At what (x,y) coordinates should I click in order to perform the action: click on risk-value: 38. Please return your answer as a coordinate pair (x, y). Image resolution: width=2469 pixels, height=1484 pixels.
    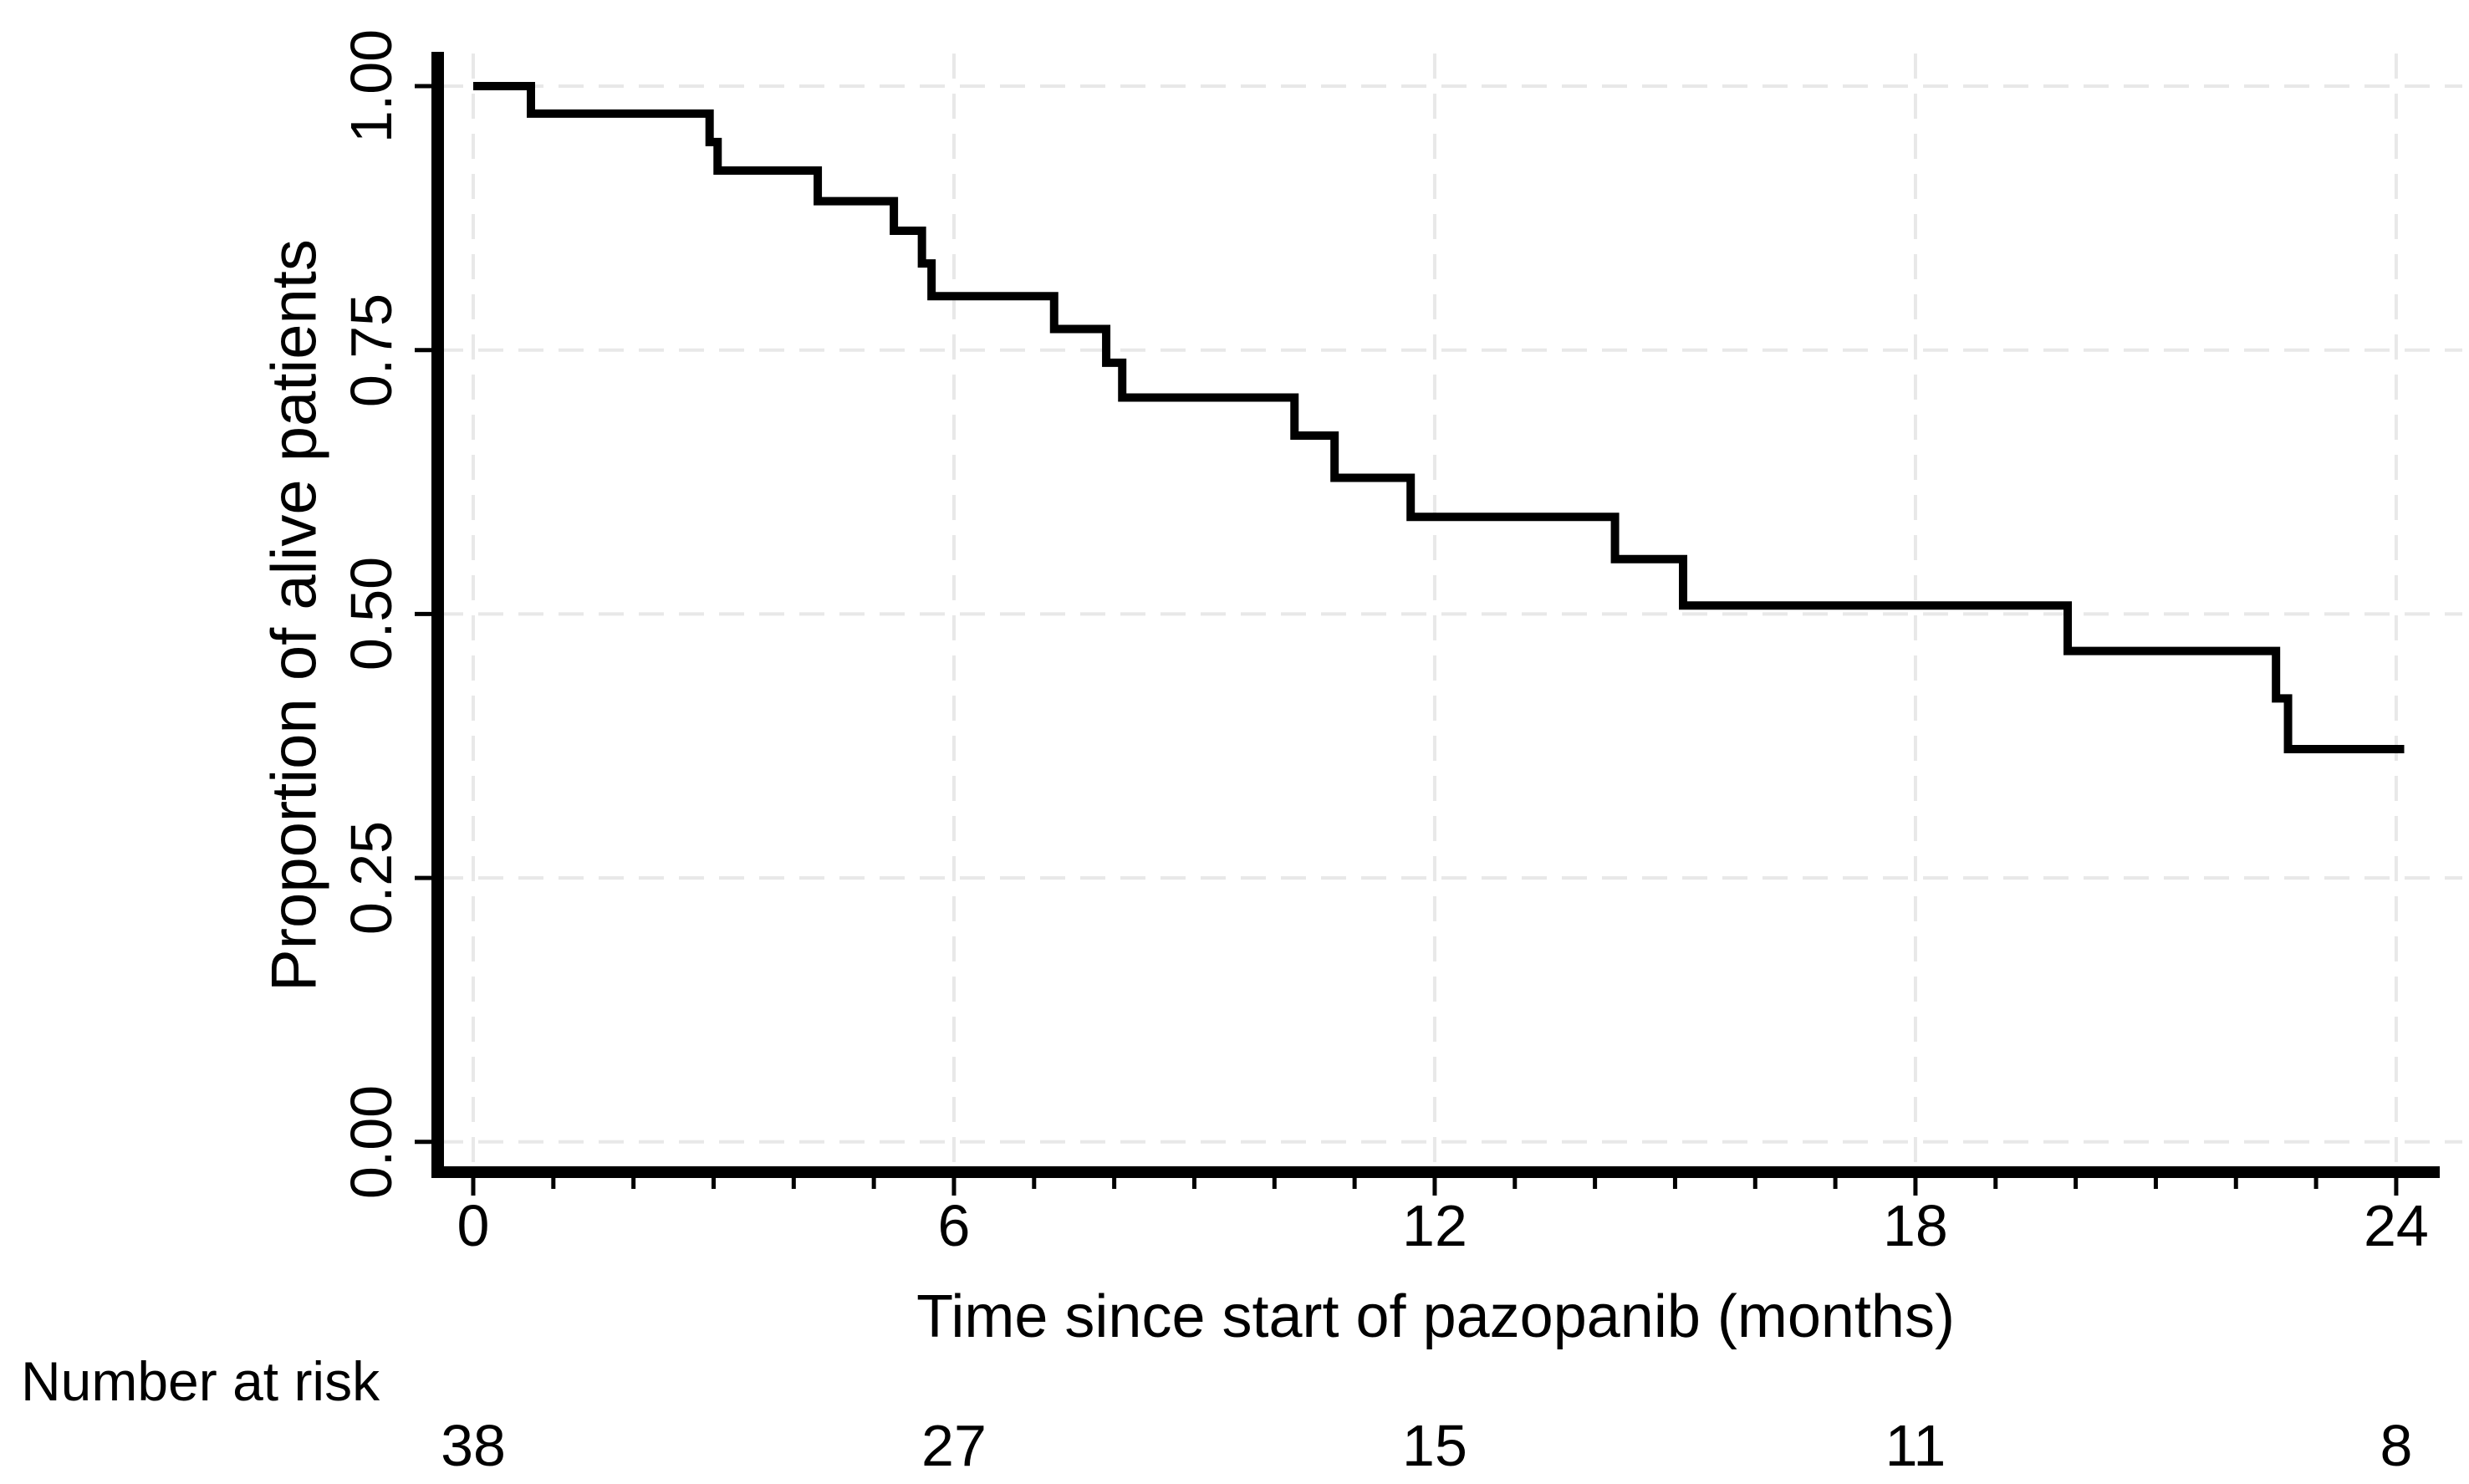
    Looking at the image, I should click on (473, 1445).